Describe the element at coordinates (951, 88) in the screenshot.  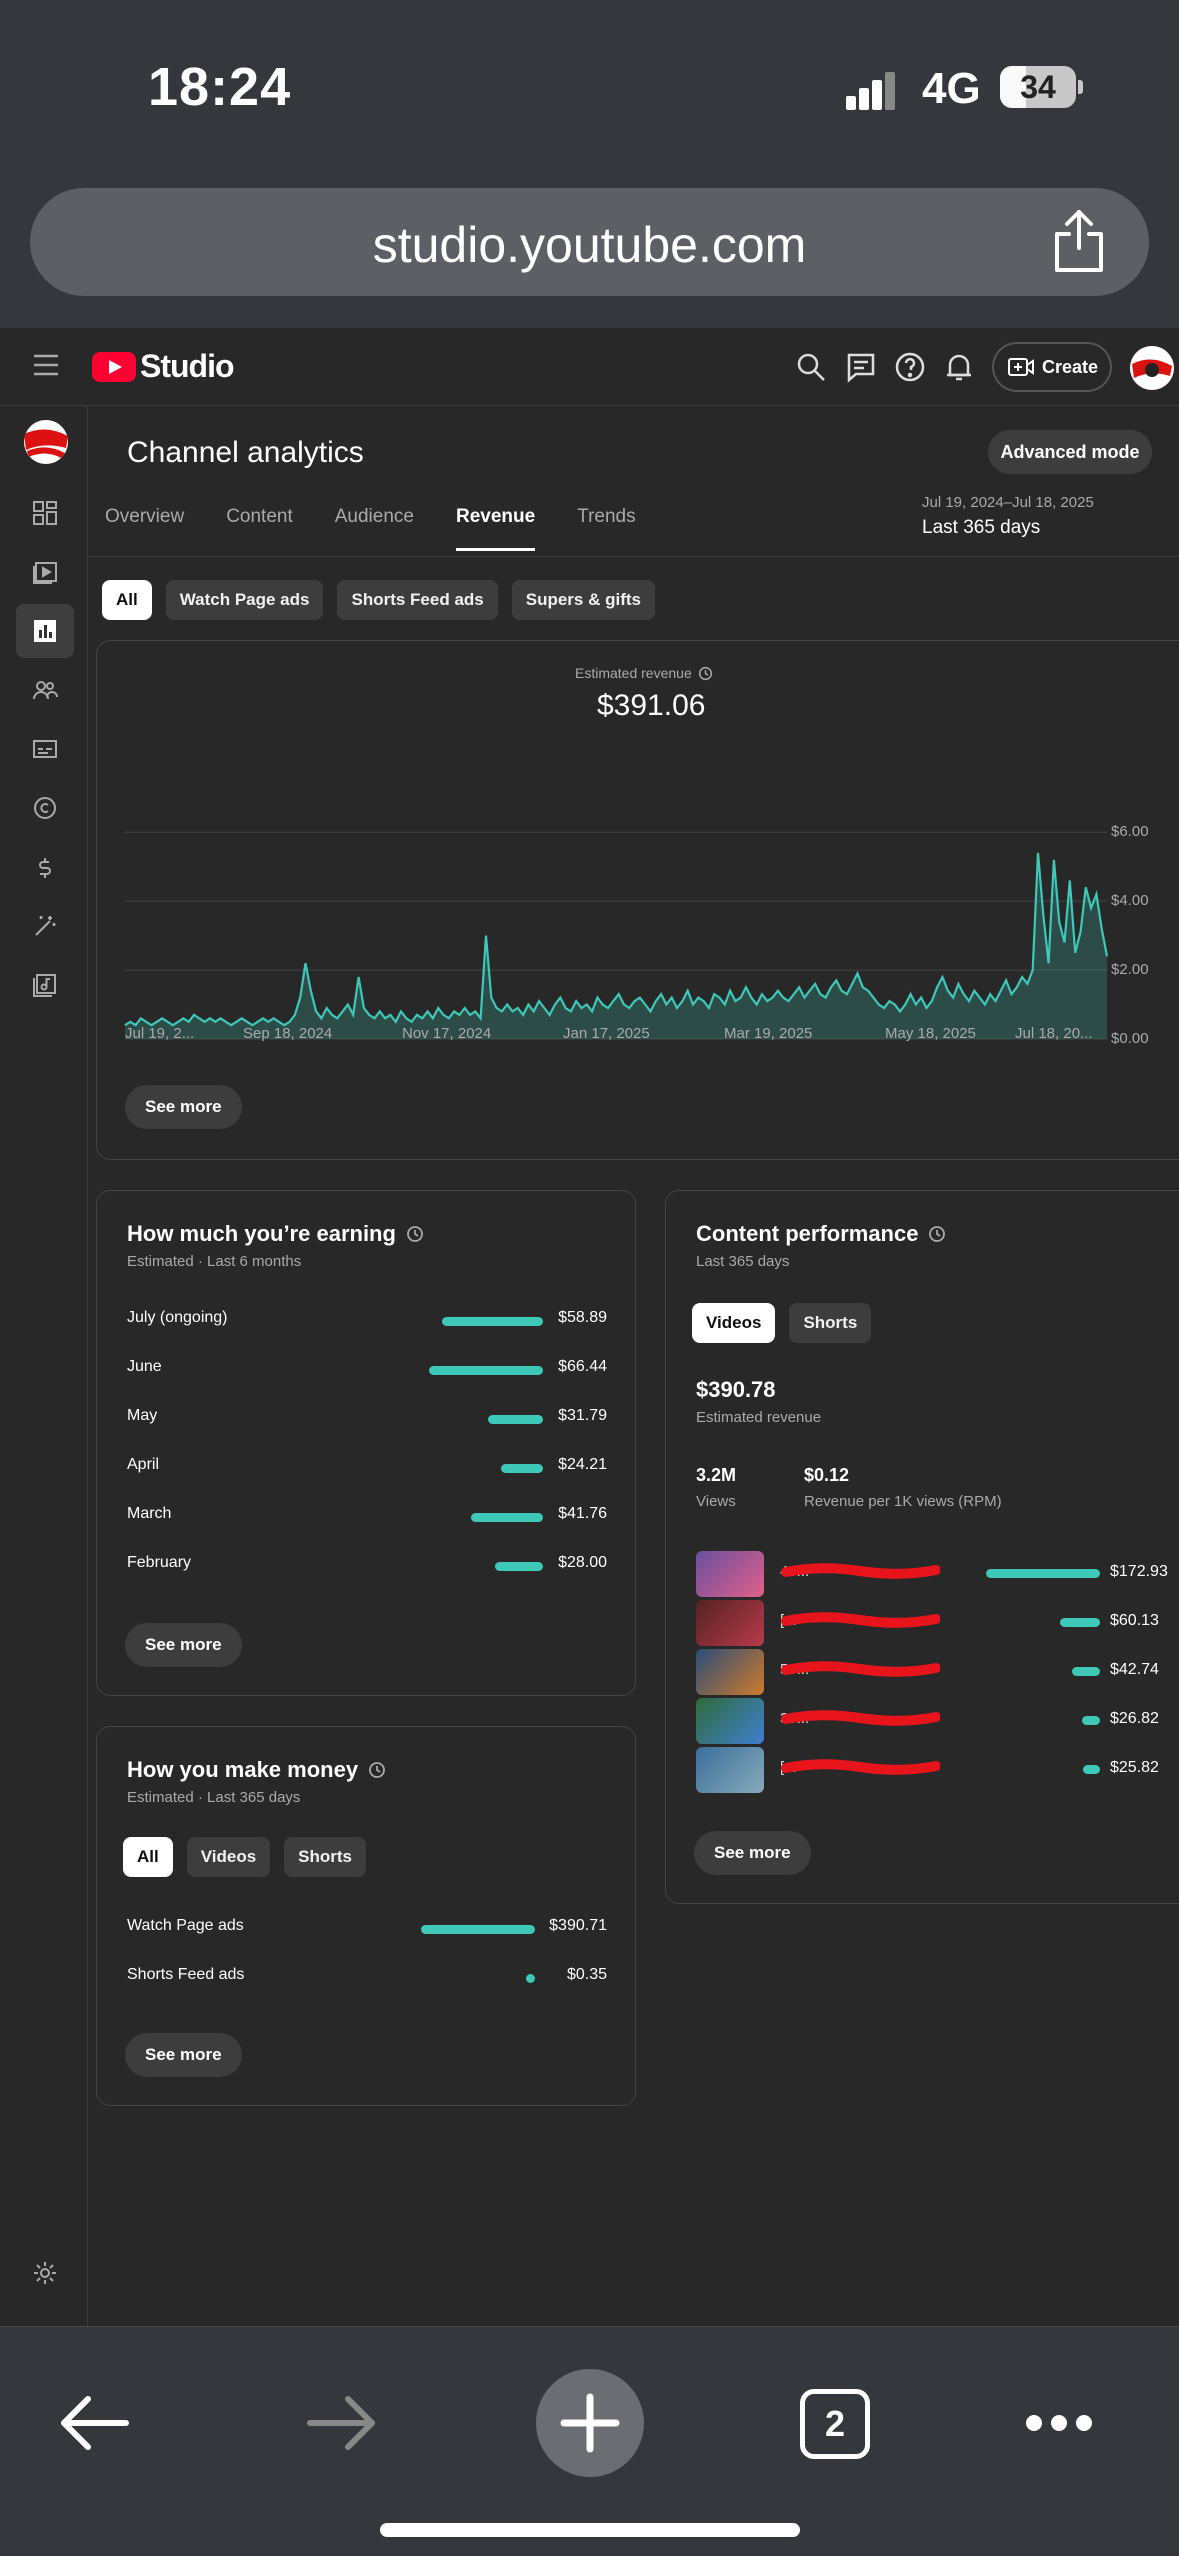
I see `network-type: 4G` at that location.